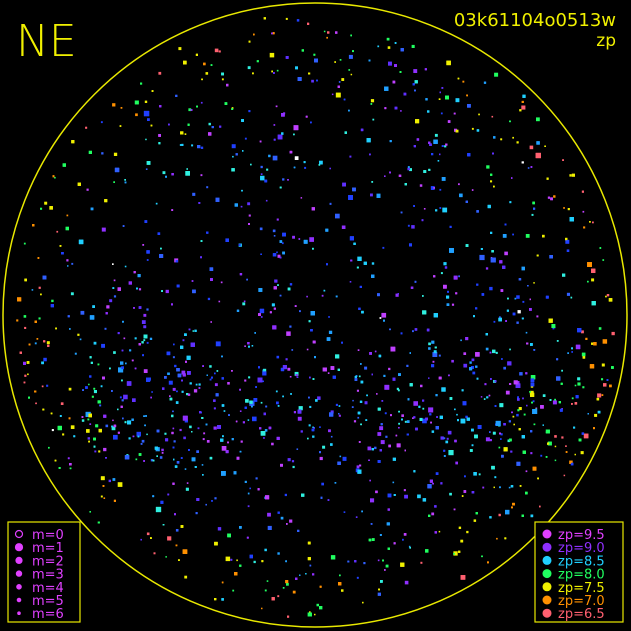 Image resolution: width=631 pixels, height=631 pixels. Describe the element at coordinates (547, 600) in the screenshot. I see `zp-swatch` at that location.